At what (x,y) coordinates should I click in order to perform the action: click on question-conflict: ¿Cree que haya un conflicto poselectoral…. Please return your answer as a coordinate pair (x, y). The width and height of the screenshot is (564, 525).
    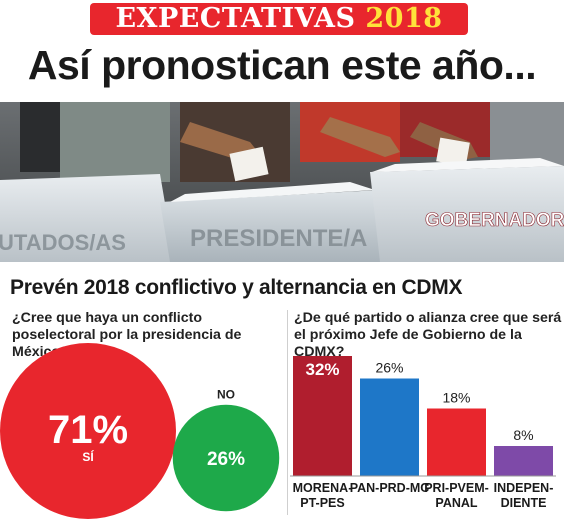
    Looking at the image, I should click on (127, 335).